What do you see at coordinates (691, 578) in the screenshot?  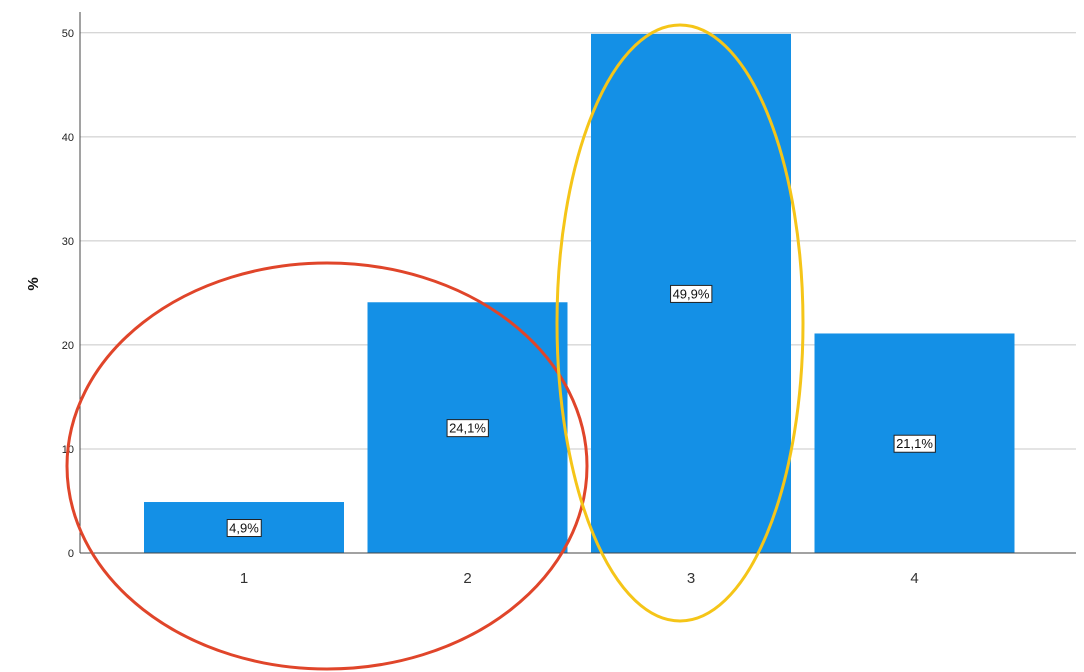 I see `x-tick-label: 3` at bounding box center [691, 578].